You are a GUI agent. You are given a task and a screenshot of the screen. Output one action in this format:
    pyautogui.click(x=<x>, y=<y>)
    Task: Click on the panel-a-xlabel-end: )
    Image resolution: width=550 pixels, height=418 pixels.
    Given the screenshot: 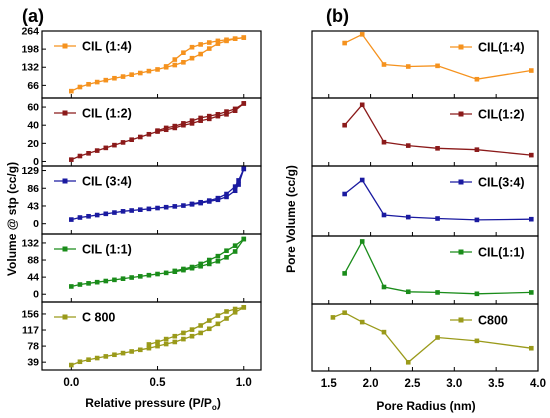 What is the action you would take?
    pyautogui.click(x=219, y=403)
    